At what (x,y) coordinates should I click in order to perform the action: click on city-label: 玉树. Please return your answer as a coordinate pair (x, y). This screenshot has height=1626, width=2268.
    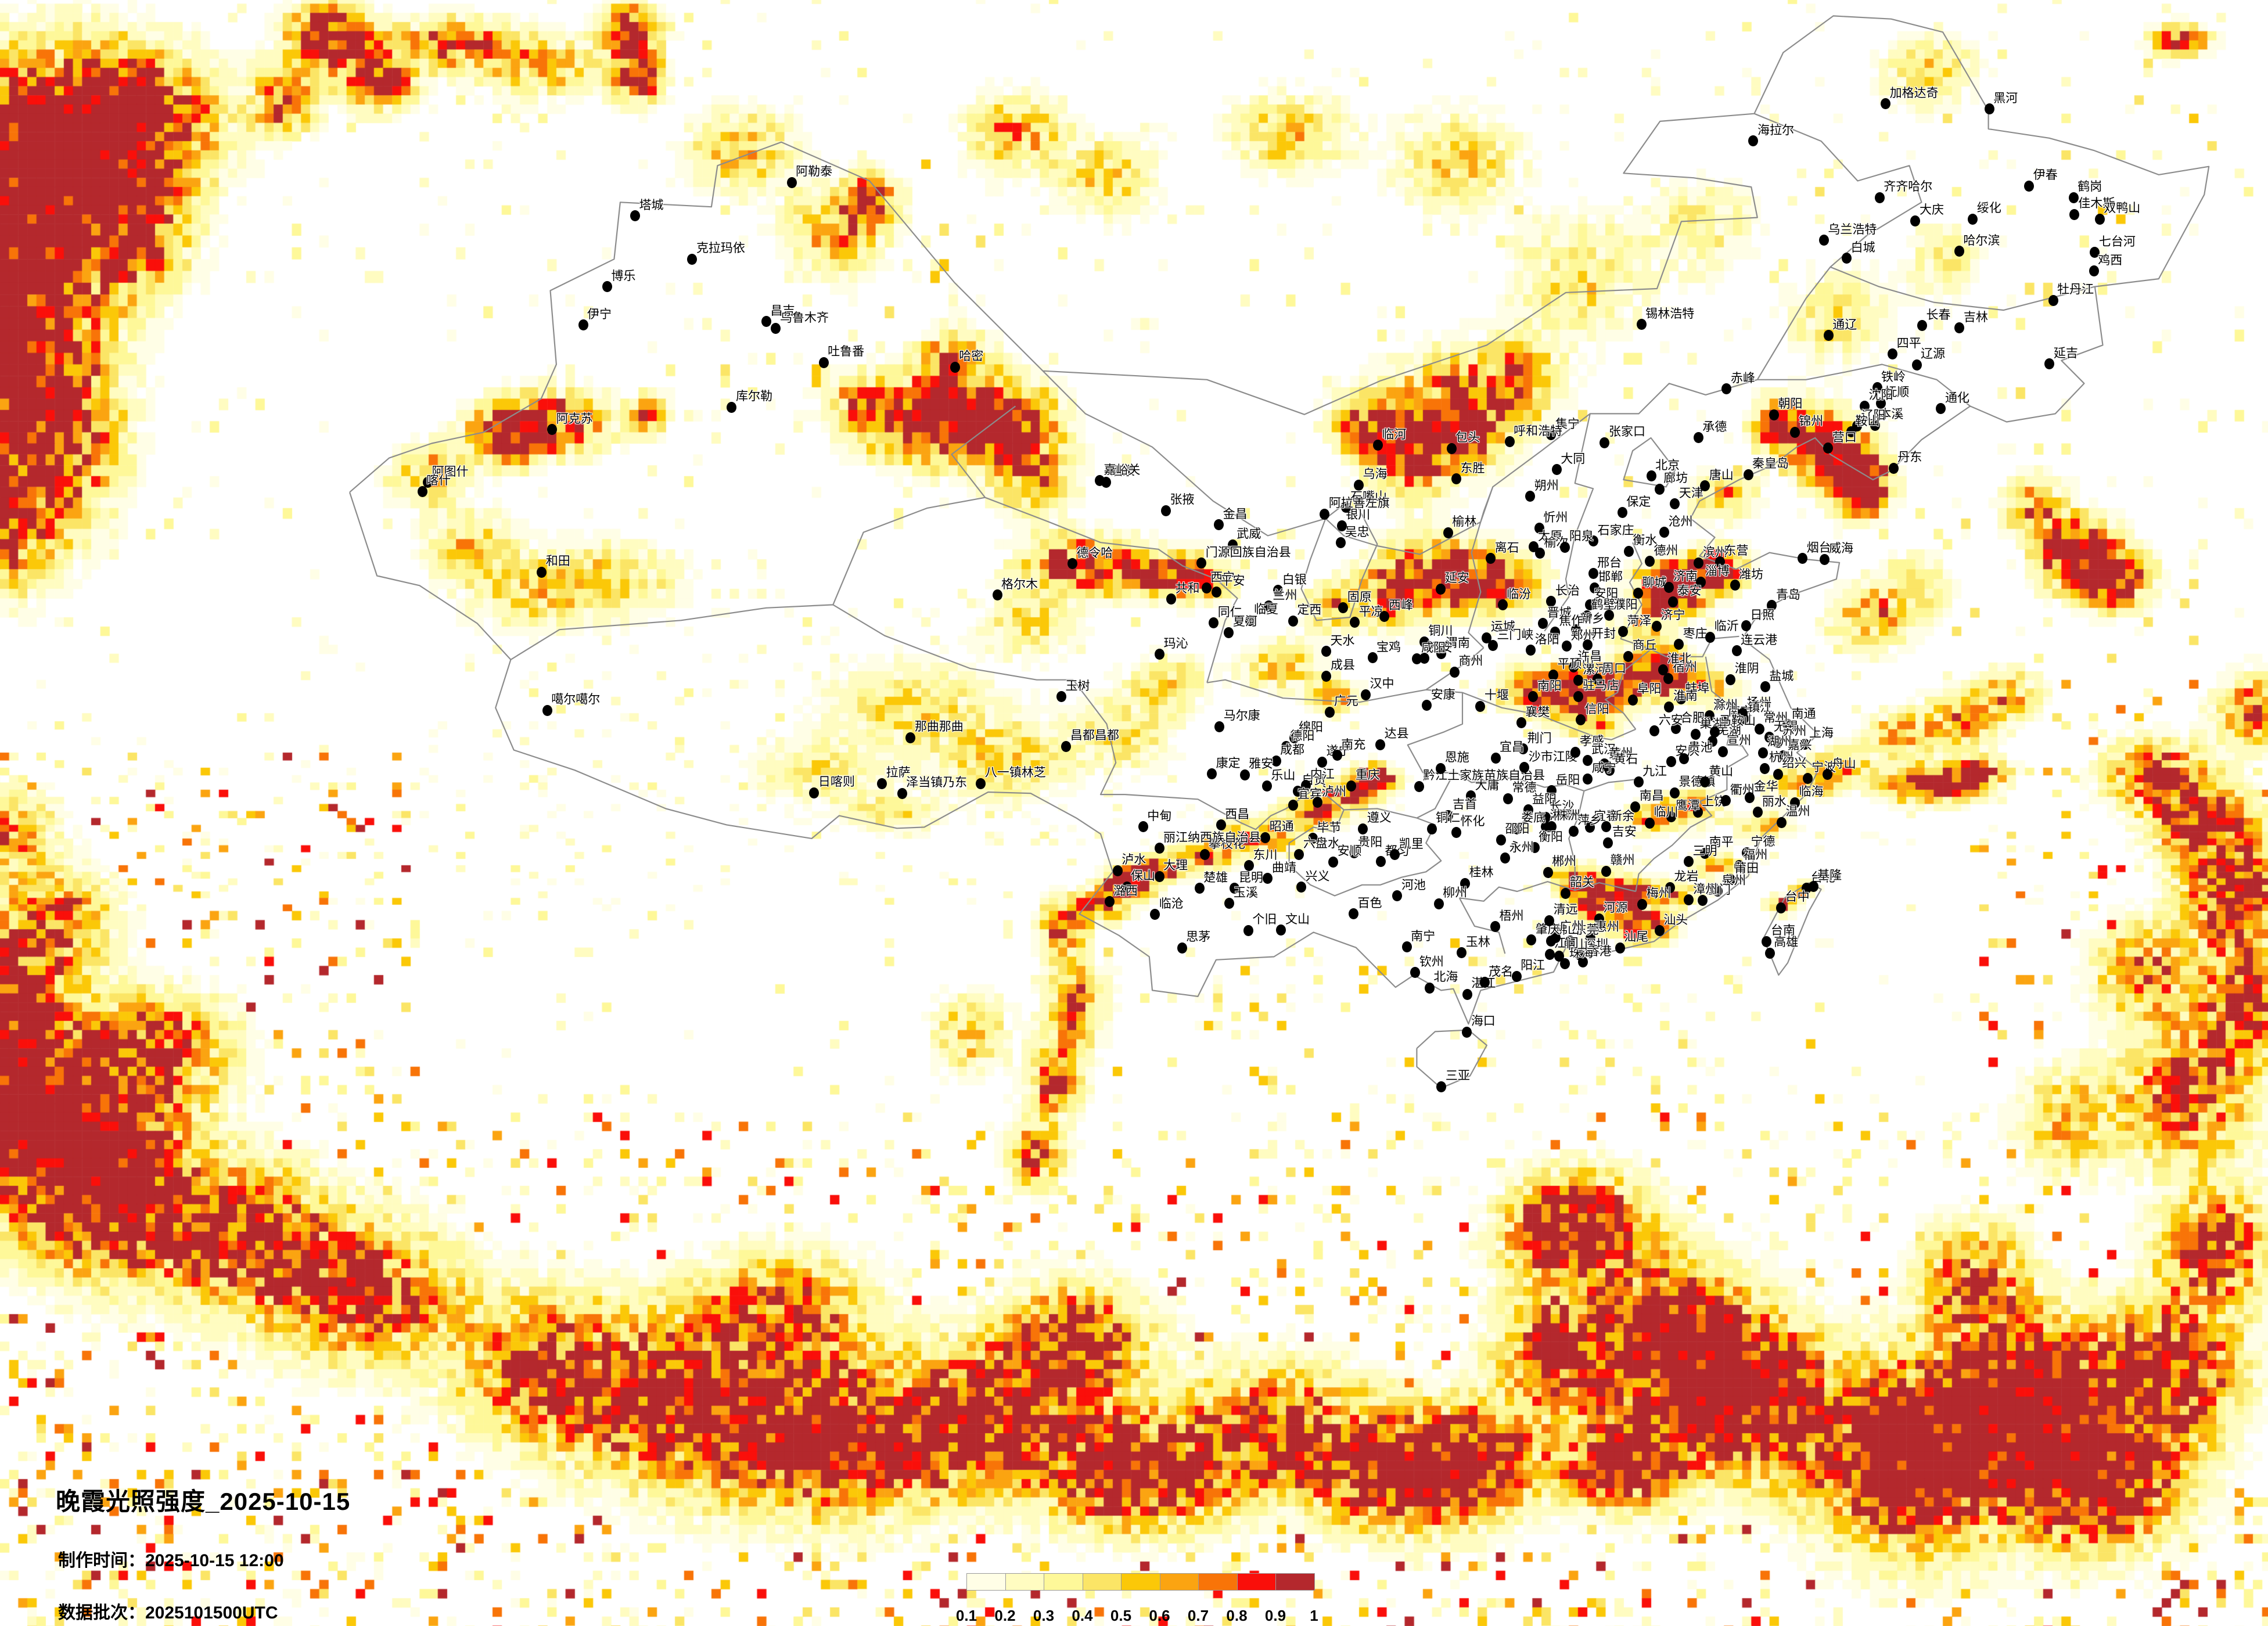
    Looking at the image, I should click on (1077, 686).